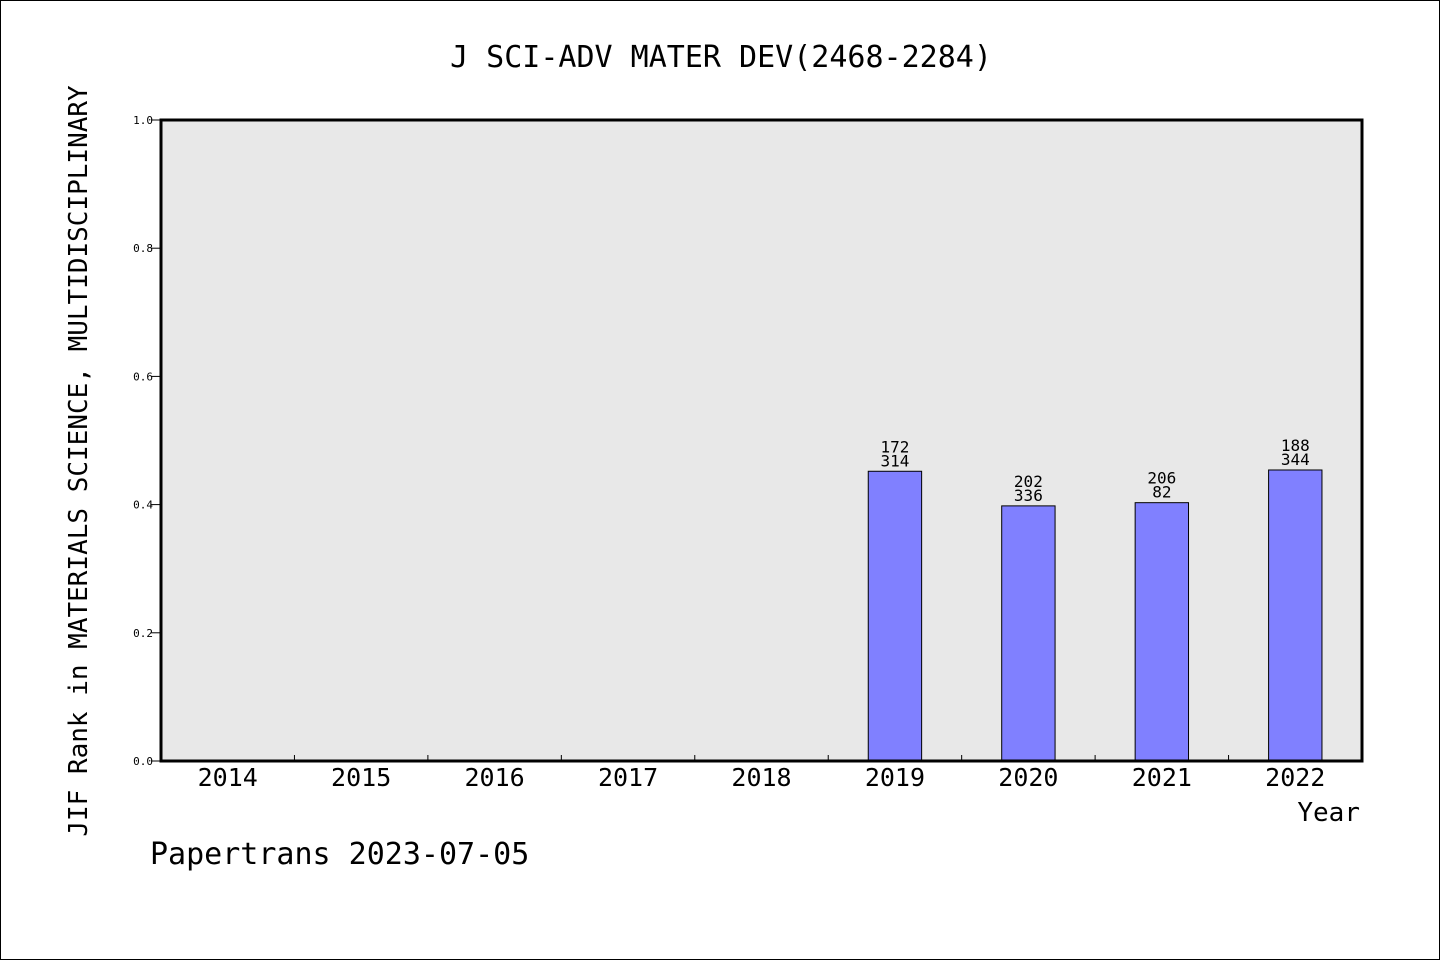  Describe the element at coordinates (761, 777) in the screenshot. I see `x-tick-label: 2018` at that location.